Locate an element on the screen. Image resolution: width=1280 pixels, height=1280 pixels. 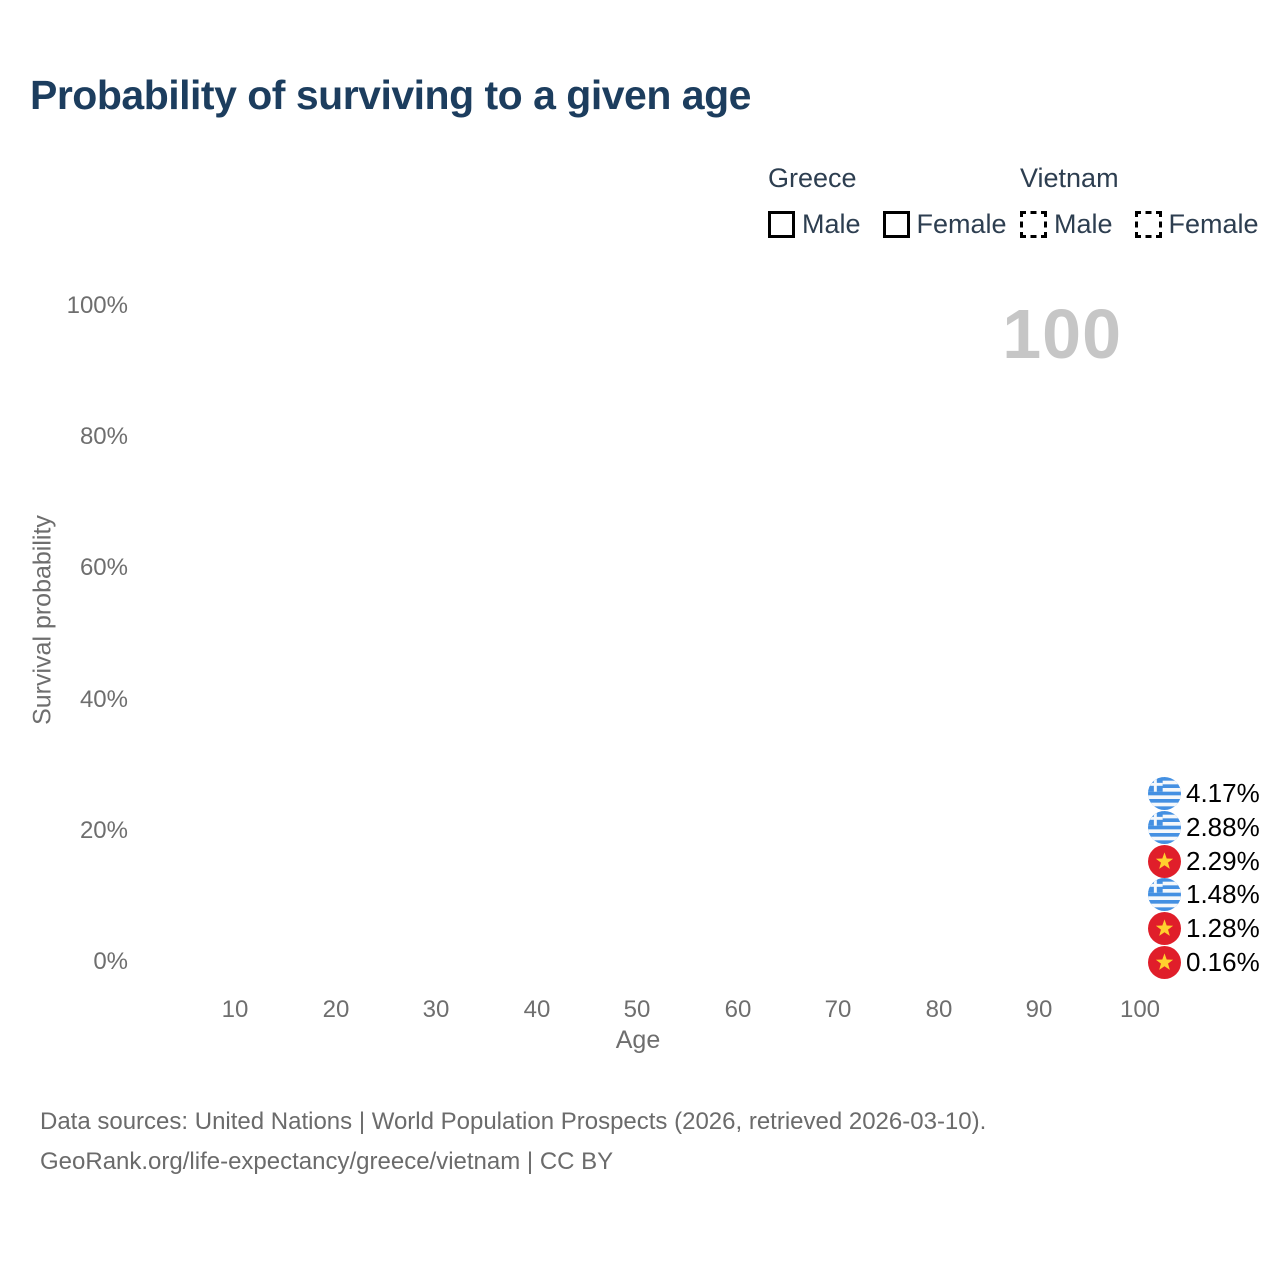
legend-group-vietnam: Vietnam Male Female is located at coordinates (1150, 201).